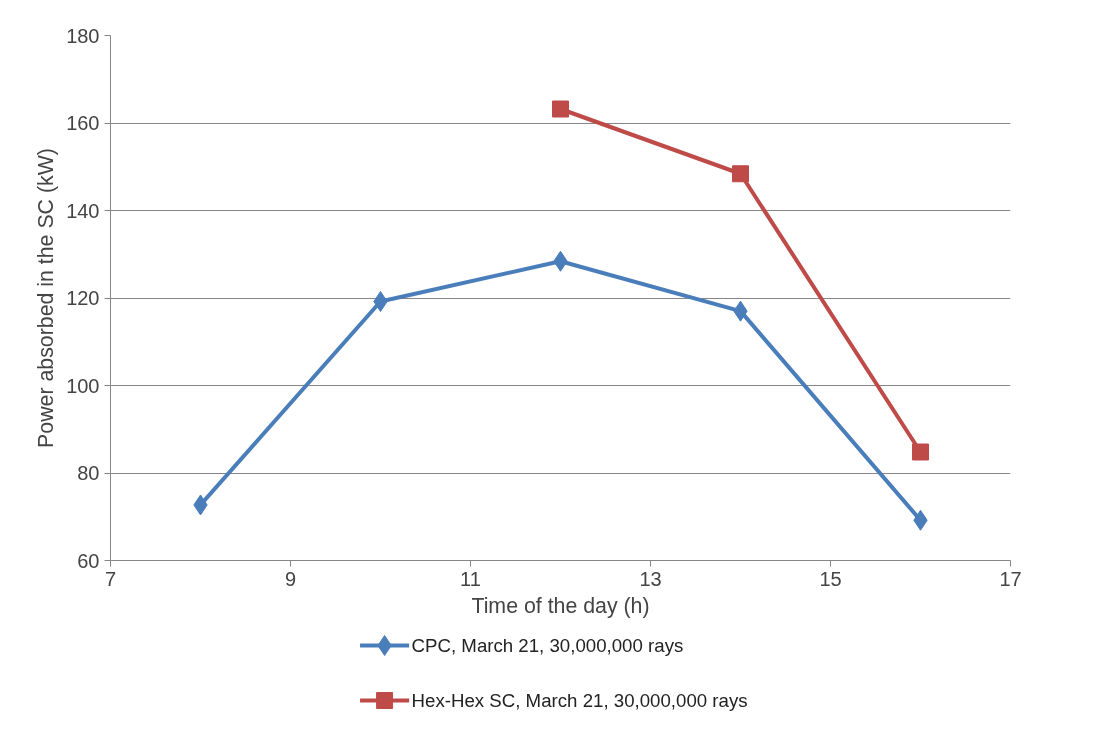 Image resolution: width=1105 pixels, height=754 pixels. Describe the element at coordinates (83, 35) in the screenshot. I see `y-tick-label: 180` at that location.